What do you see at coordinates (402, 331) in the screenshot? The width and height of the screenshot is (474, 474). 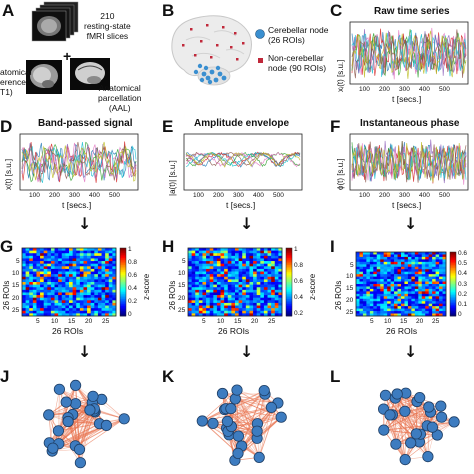 I see `panel-i-xlabel: 26 ROIs` at bounding box center [402, 331].